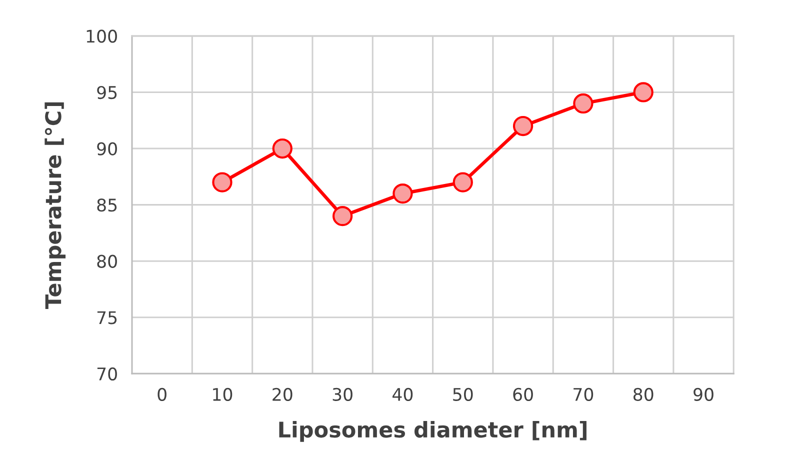 This screenshot has width=800, height=473. Describe the element at coordinates (107, 93) in the screenshot. I see `y-tick-label: 95` at that location.